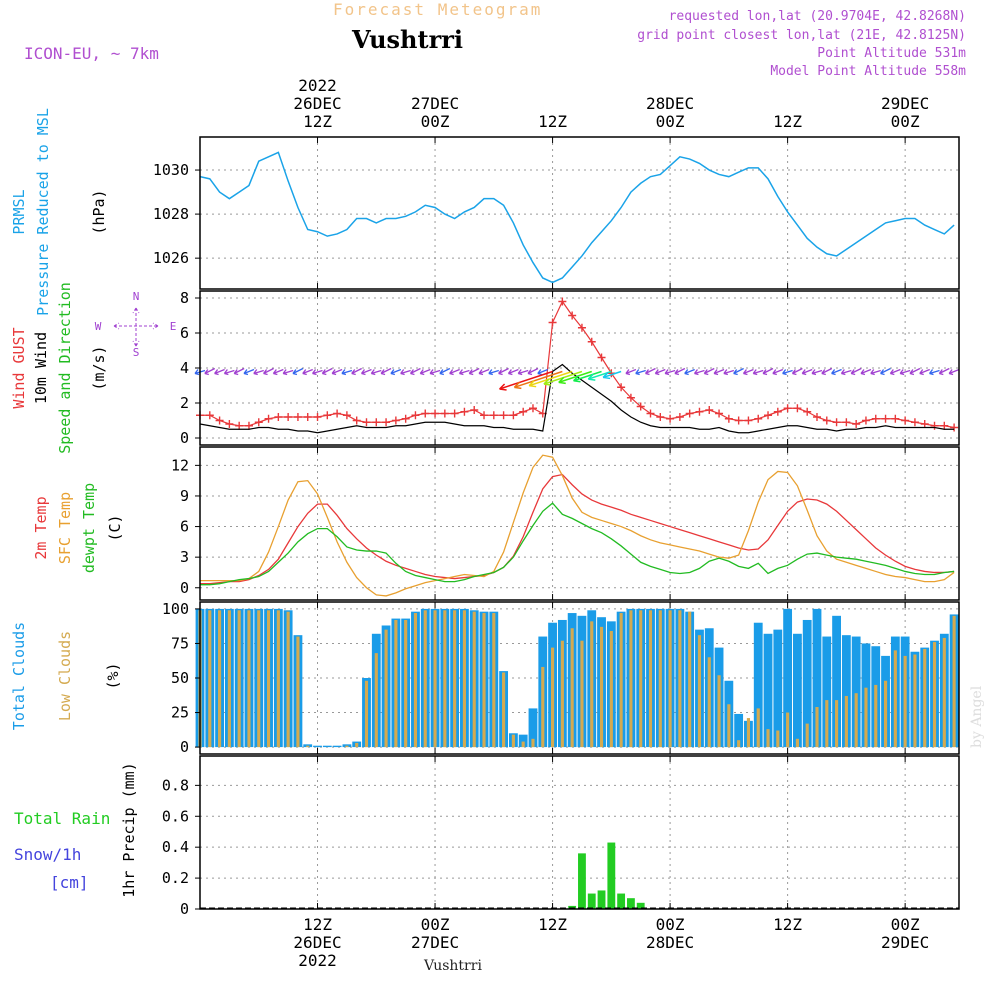 Image resolution: width=1000 pixels, height=1000 pixels. What do you see at coordinates (180, 643) in the screenshot?
I see `ytick-label-clouds: 75` at bounding box center [180, 643].